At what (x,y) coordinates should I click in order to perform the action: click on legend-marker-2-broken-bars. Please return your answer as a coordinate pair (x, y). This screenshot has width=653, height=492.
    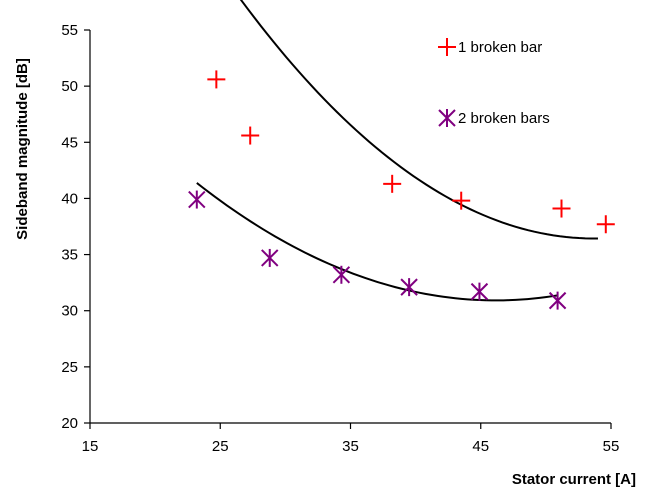
    Looking at the image, I should click on (447, 118).